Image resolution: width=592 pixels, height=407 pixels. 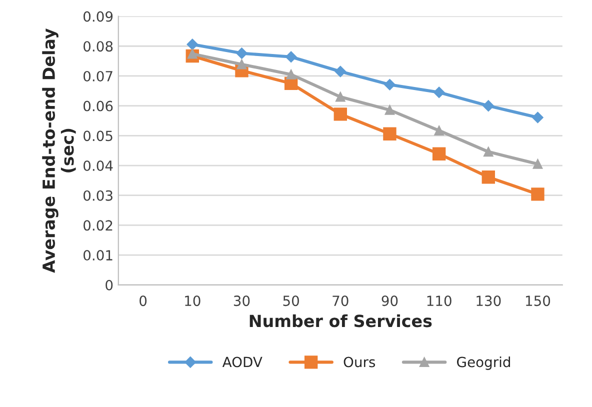 I want to click on y-tick-label: 0.09, so click(x=98, y=16).